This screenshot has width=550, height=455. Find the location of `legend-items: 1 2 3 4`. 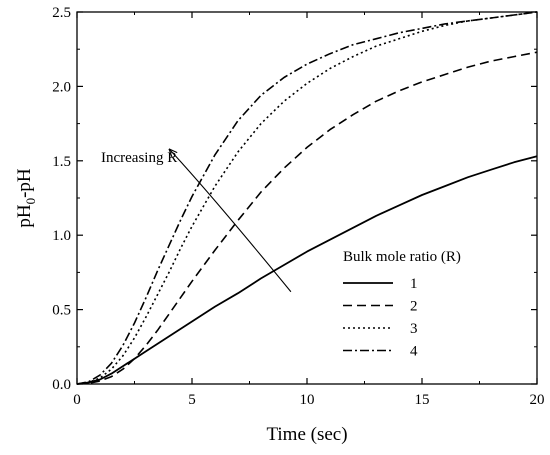

legend-items: 1 2 3 4 is located at coordinates (380, 318).